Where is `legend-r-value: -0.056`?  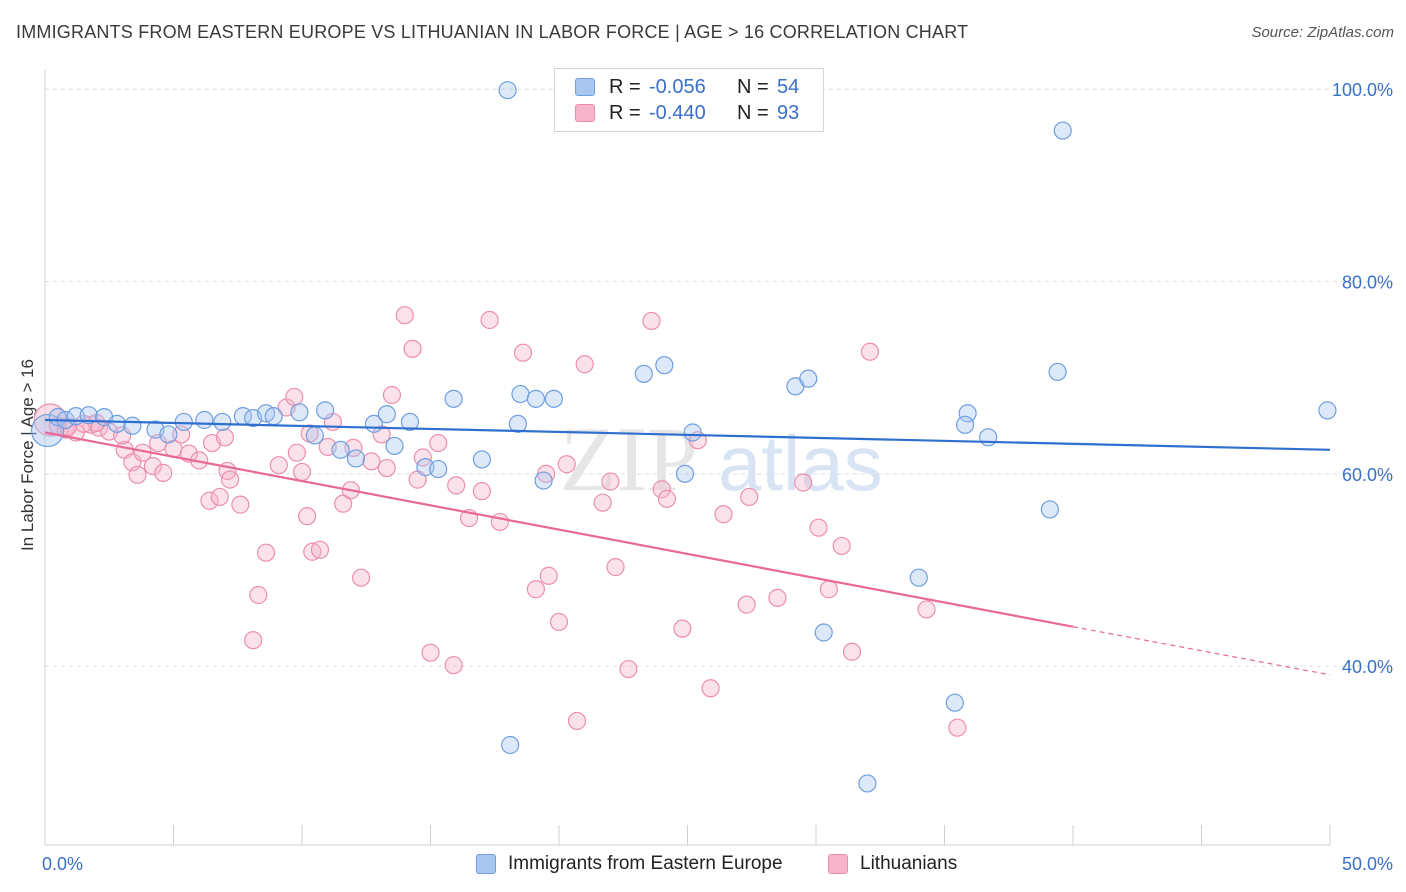
legend-r-value: -0.056 is located at coordinates (677, 86).